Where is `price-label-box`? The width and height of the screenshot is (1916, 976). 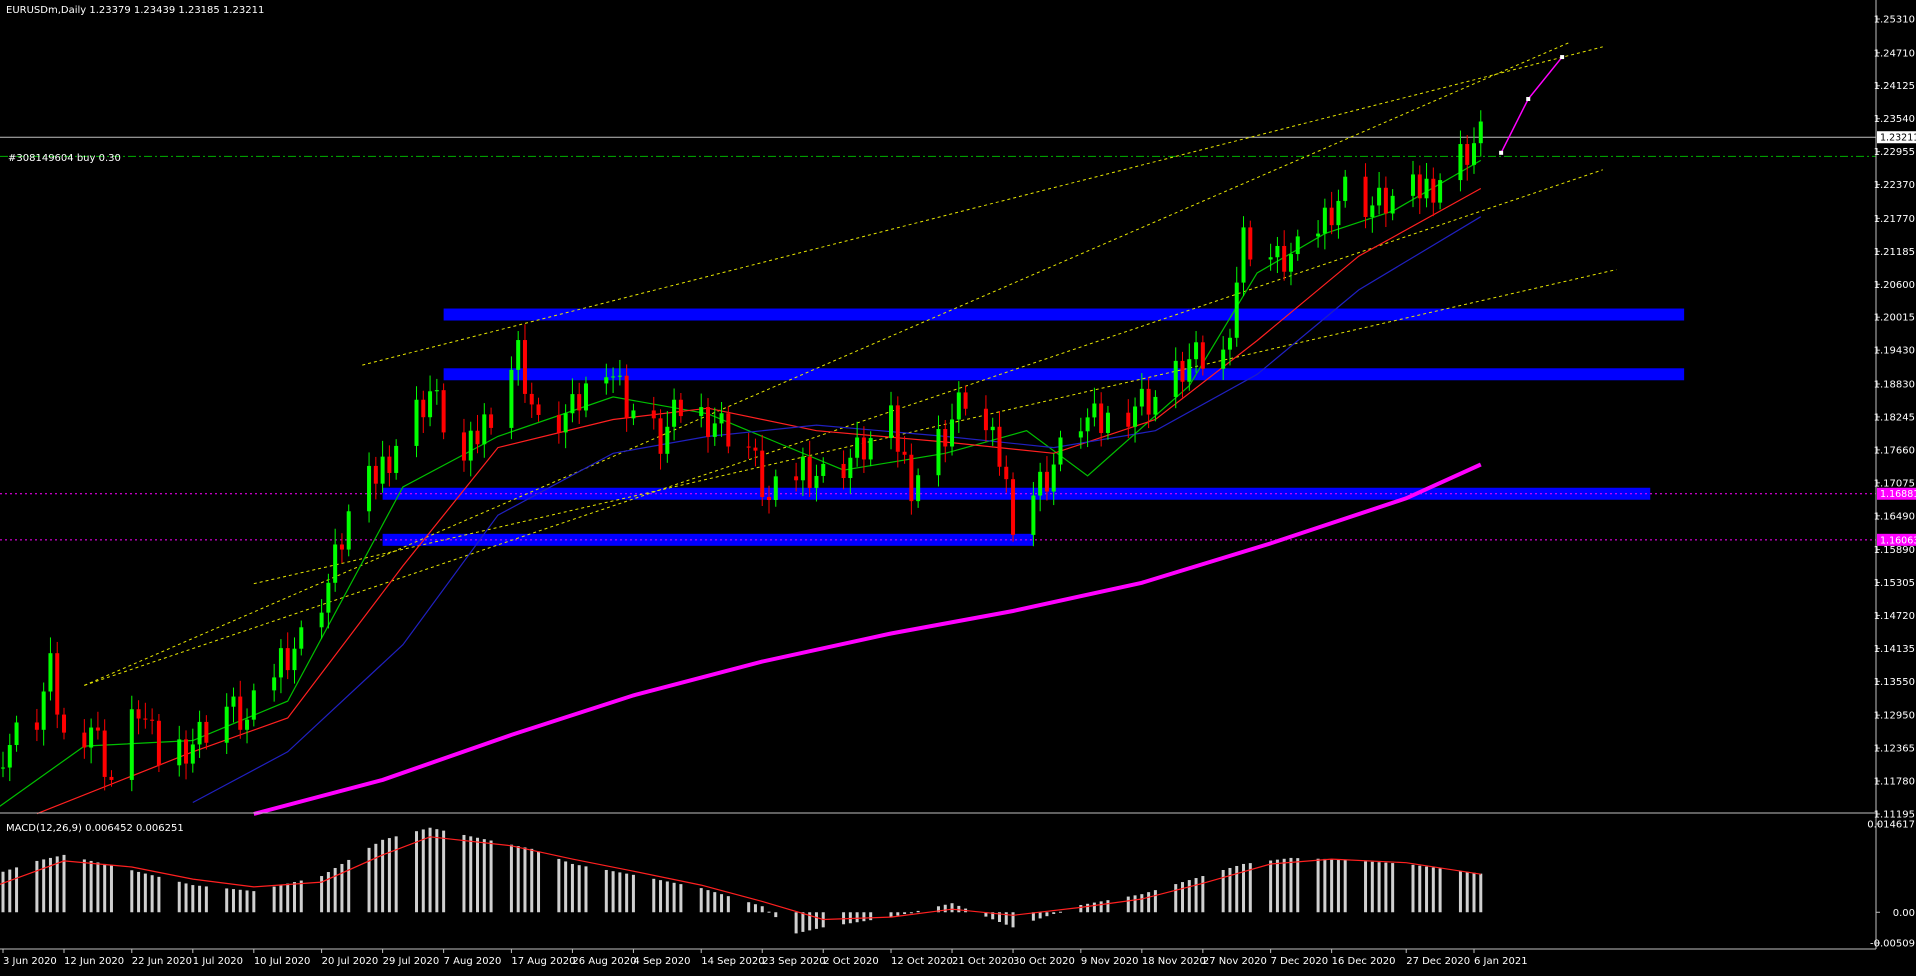 price-label-box is located at coordinates (1896, 137).